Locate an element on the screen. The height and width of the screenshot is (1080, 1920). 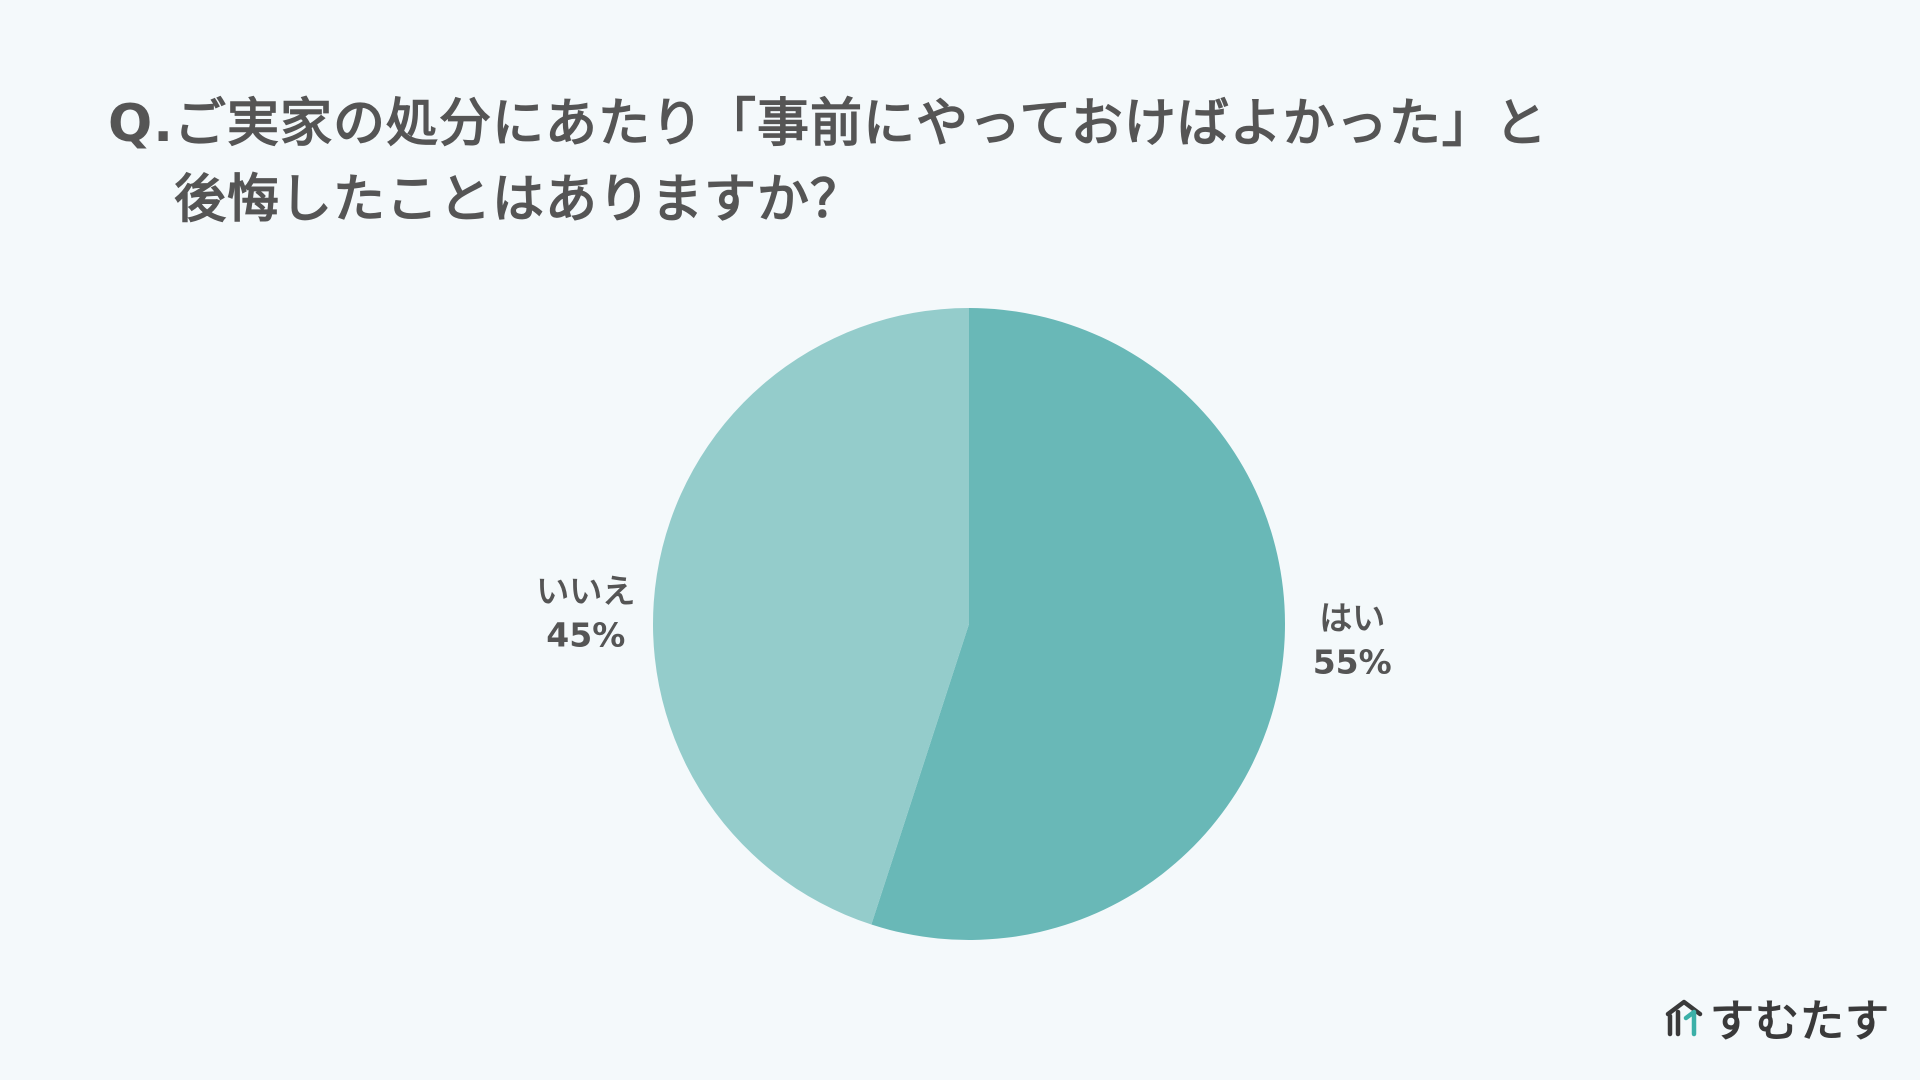
house-logo-icon is located at coordinates (1684, 1018).